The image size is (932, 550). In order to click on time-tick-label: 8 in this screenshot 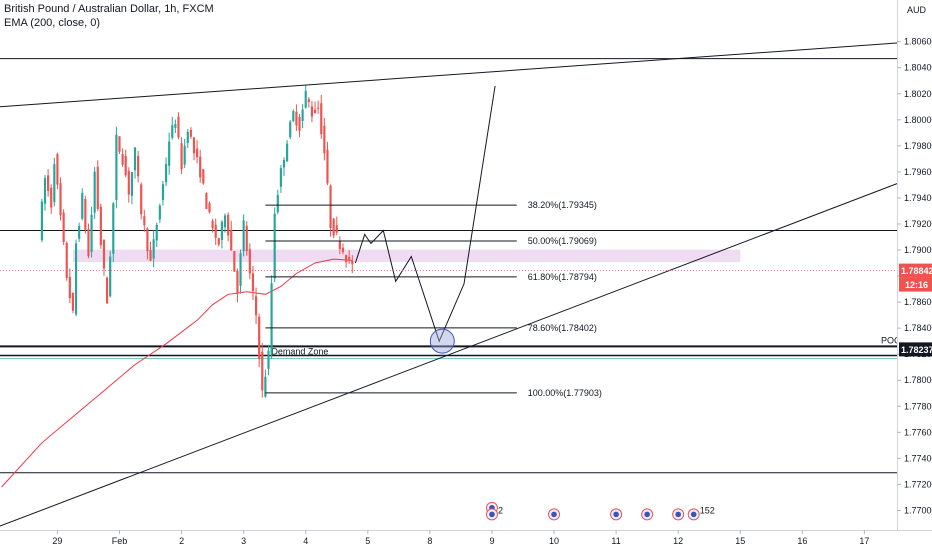, I will do `click(429, 541)`.